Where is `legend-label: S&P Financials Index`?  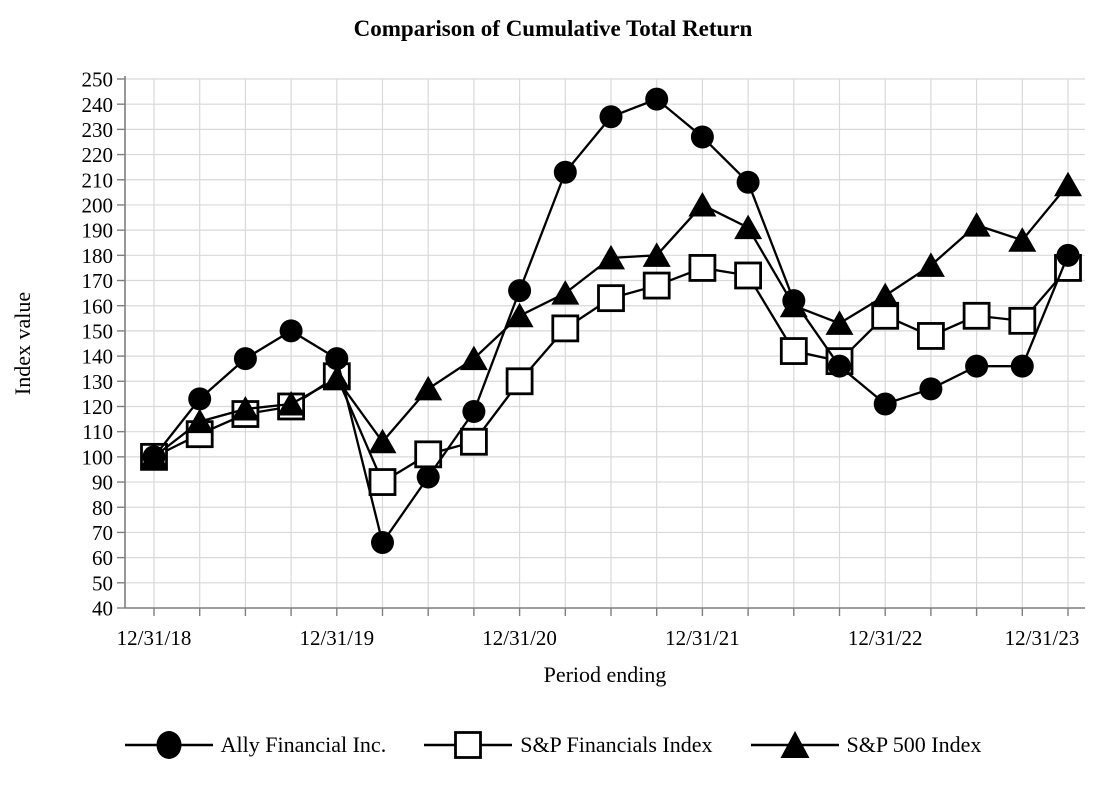
legend-label: S&P Financials Index is located at coordinates (616, 744).